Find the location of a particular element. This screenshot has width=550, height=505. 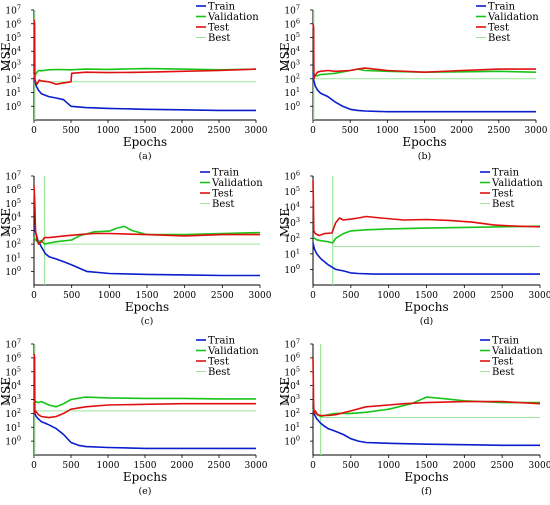

y-tick-label: 10⁰ is located at coordinates (13, 441).